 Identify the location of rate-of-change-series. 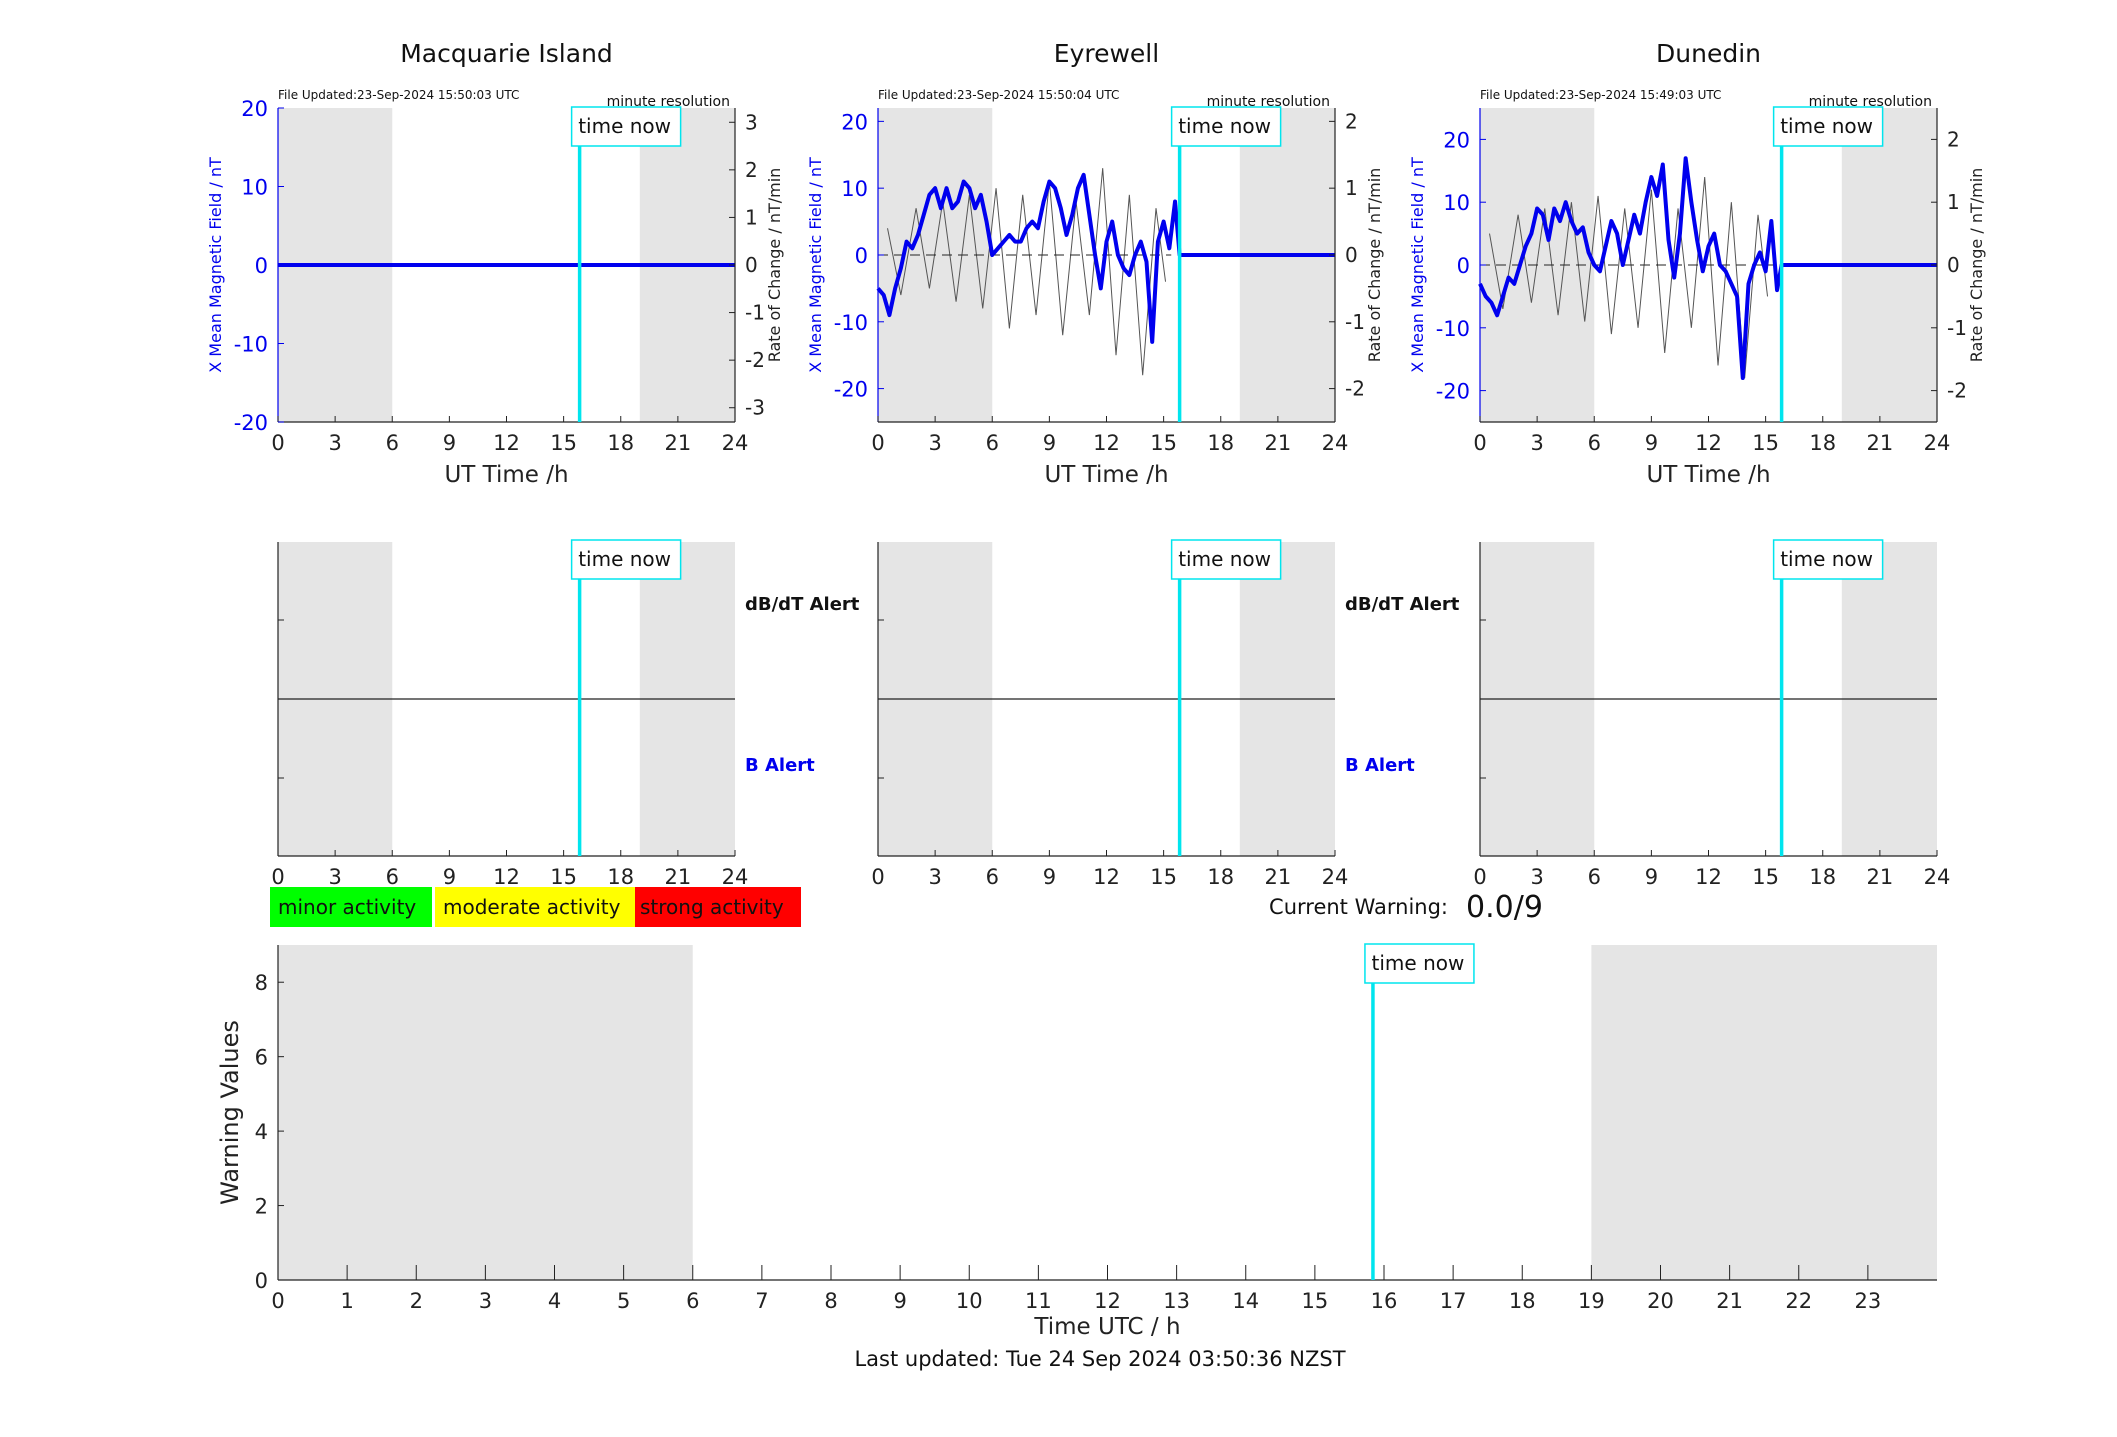
(1629, 278).